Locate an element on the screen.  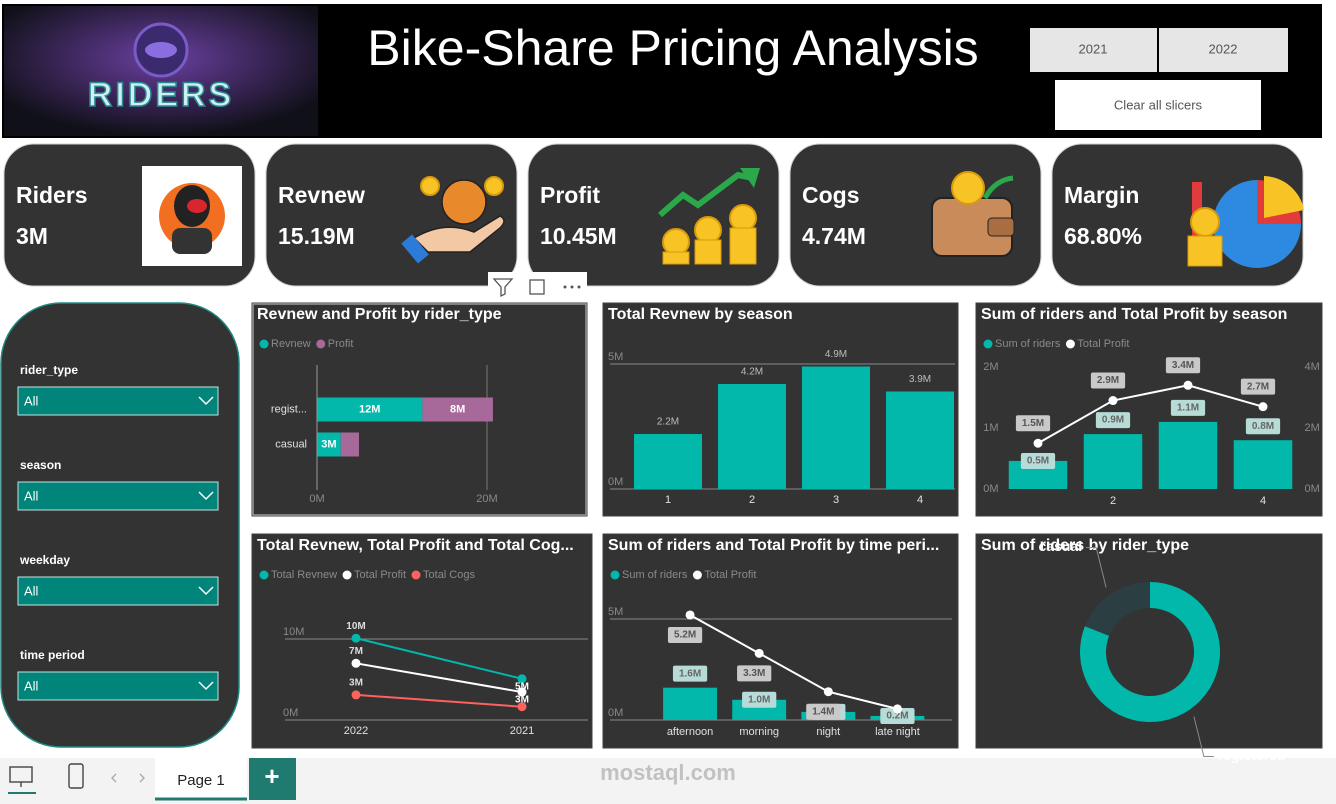
donut-label: casual is located at coordinates (1061, 546).